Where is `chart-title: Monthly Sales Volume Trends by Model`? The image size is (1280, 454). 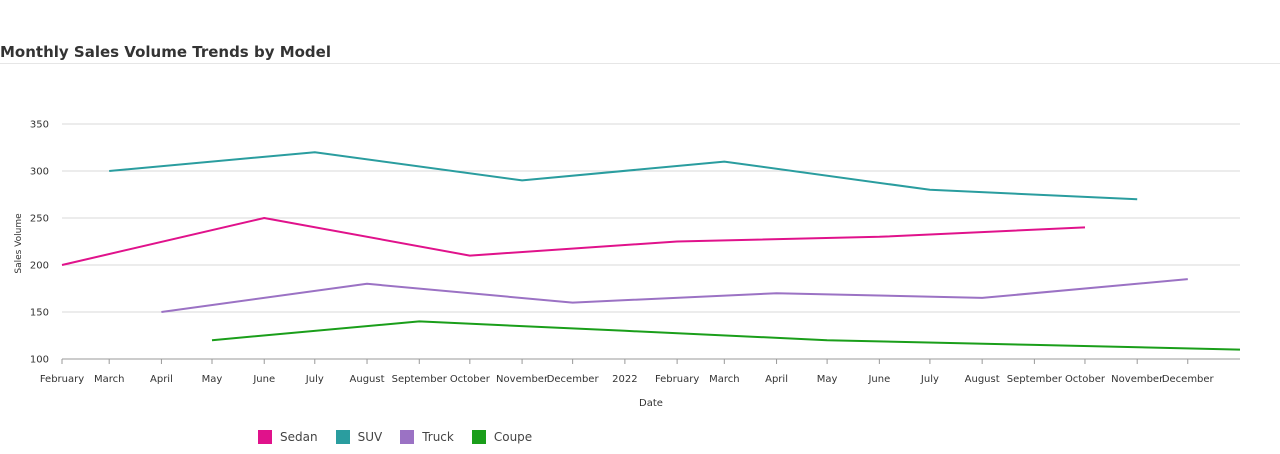 chart-title: Monthly Sales Volume Trends by Model is located at coordinates (165, 52).